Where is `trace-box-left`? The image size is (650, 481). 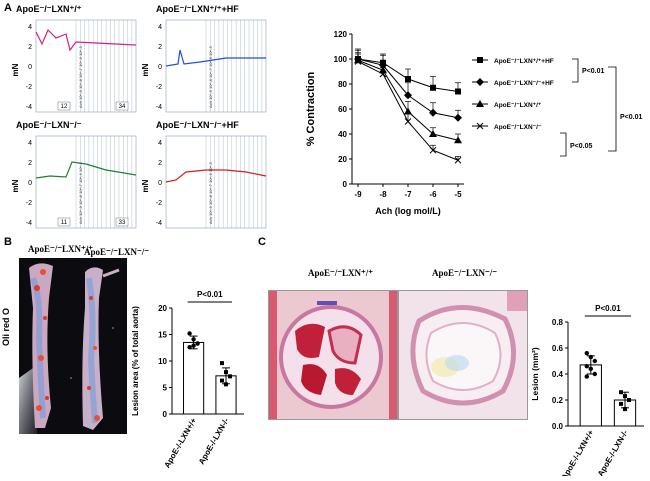 trace-box-left is located at coordinates (64, 222).